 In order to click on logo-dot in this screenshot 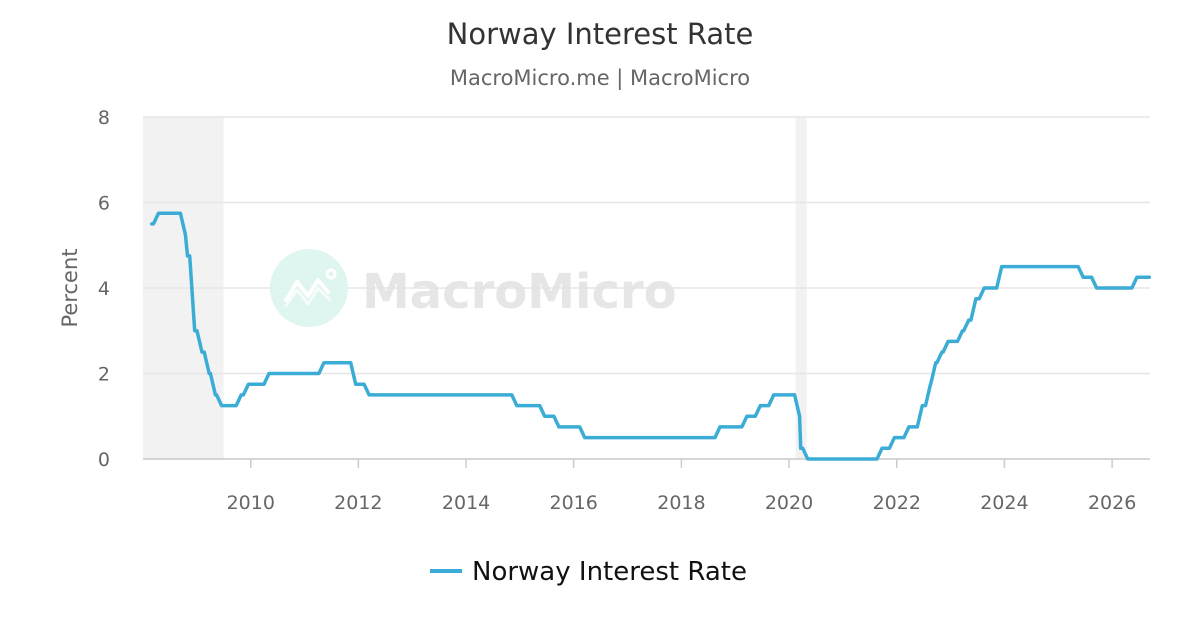, I will do `click(331, 274)`.